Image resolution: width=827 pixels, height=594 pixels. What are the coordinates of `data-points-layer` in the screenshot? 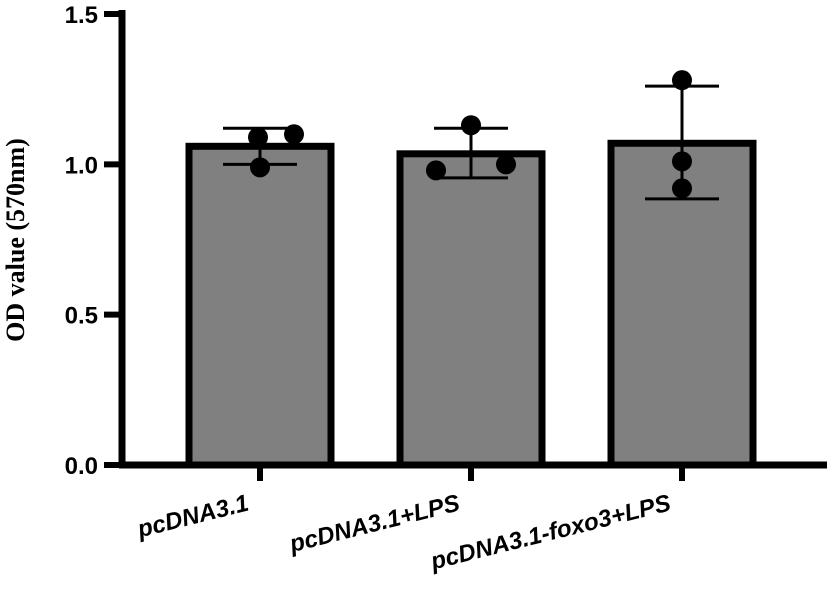 It's located at (470, 134).